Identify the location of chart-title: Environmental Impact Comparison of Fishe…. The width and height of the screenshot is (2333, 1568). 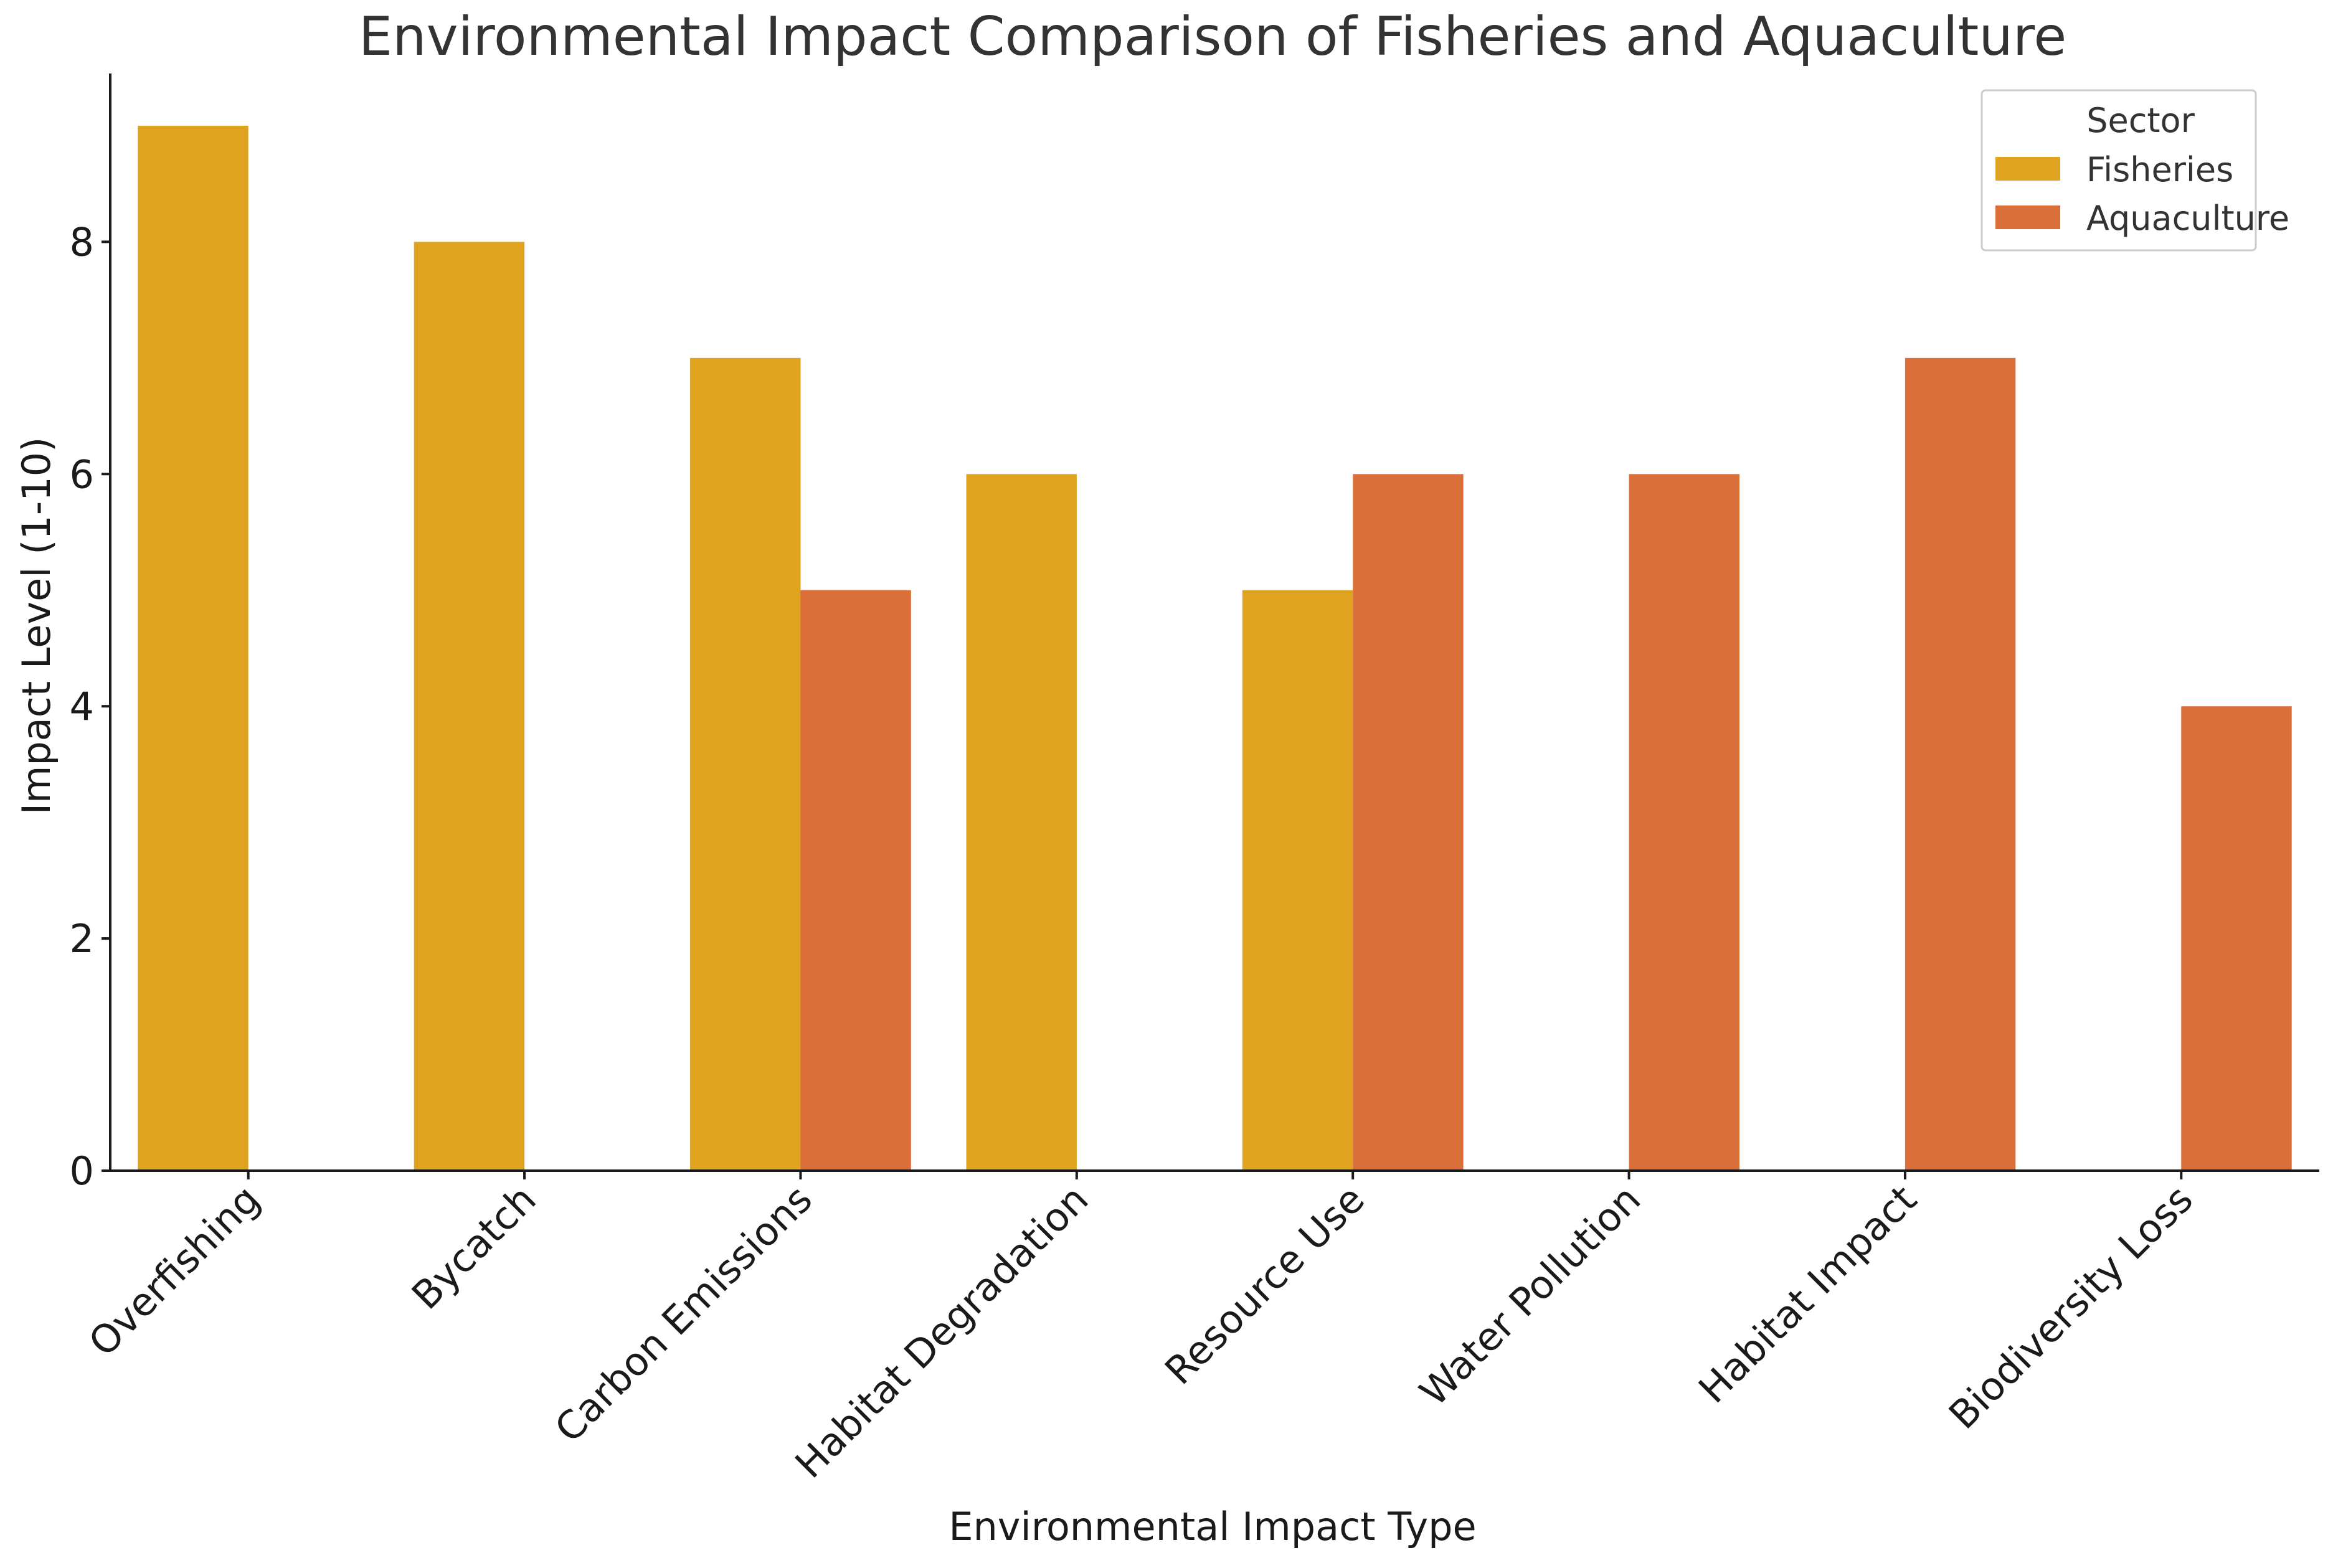
(1212, 37).